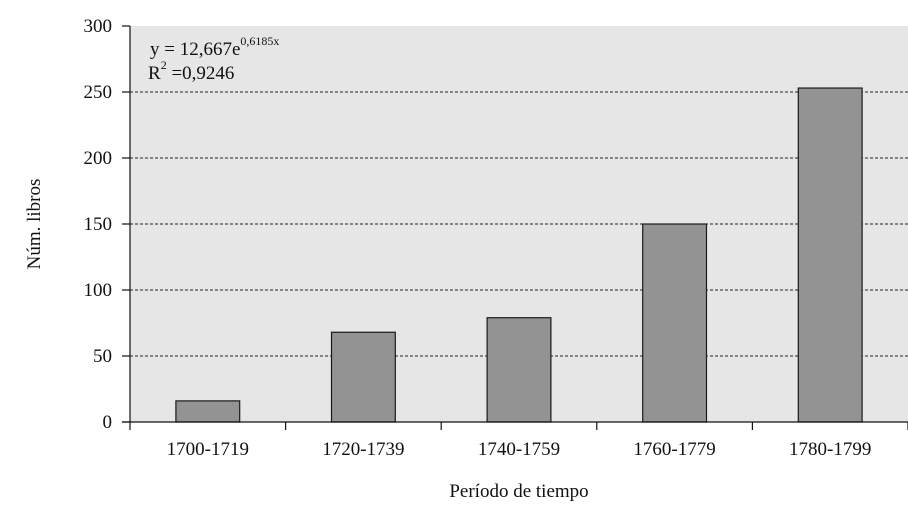 The image size is (908, 505). What do you see at coordinates (154, 73) in the screenshot?
I see `r2-label: R` at bounding box center [154, 73].